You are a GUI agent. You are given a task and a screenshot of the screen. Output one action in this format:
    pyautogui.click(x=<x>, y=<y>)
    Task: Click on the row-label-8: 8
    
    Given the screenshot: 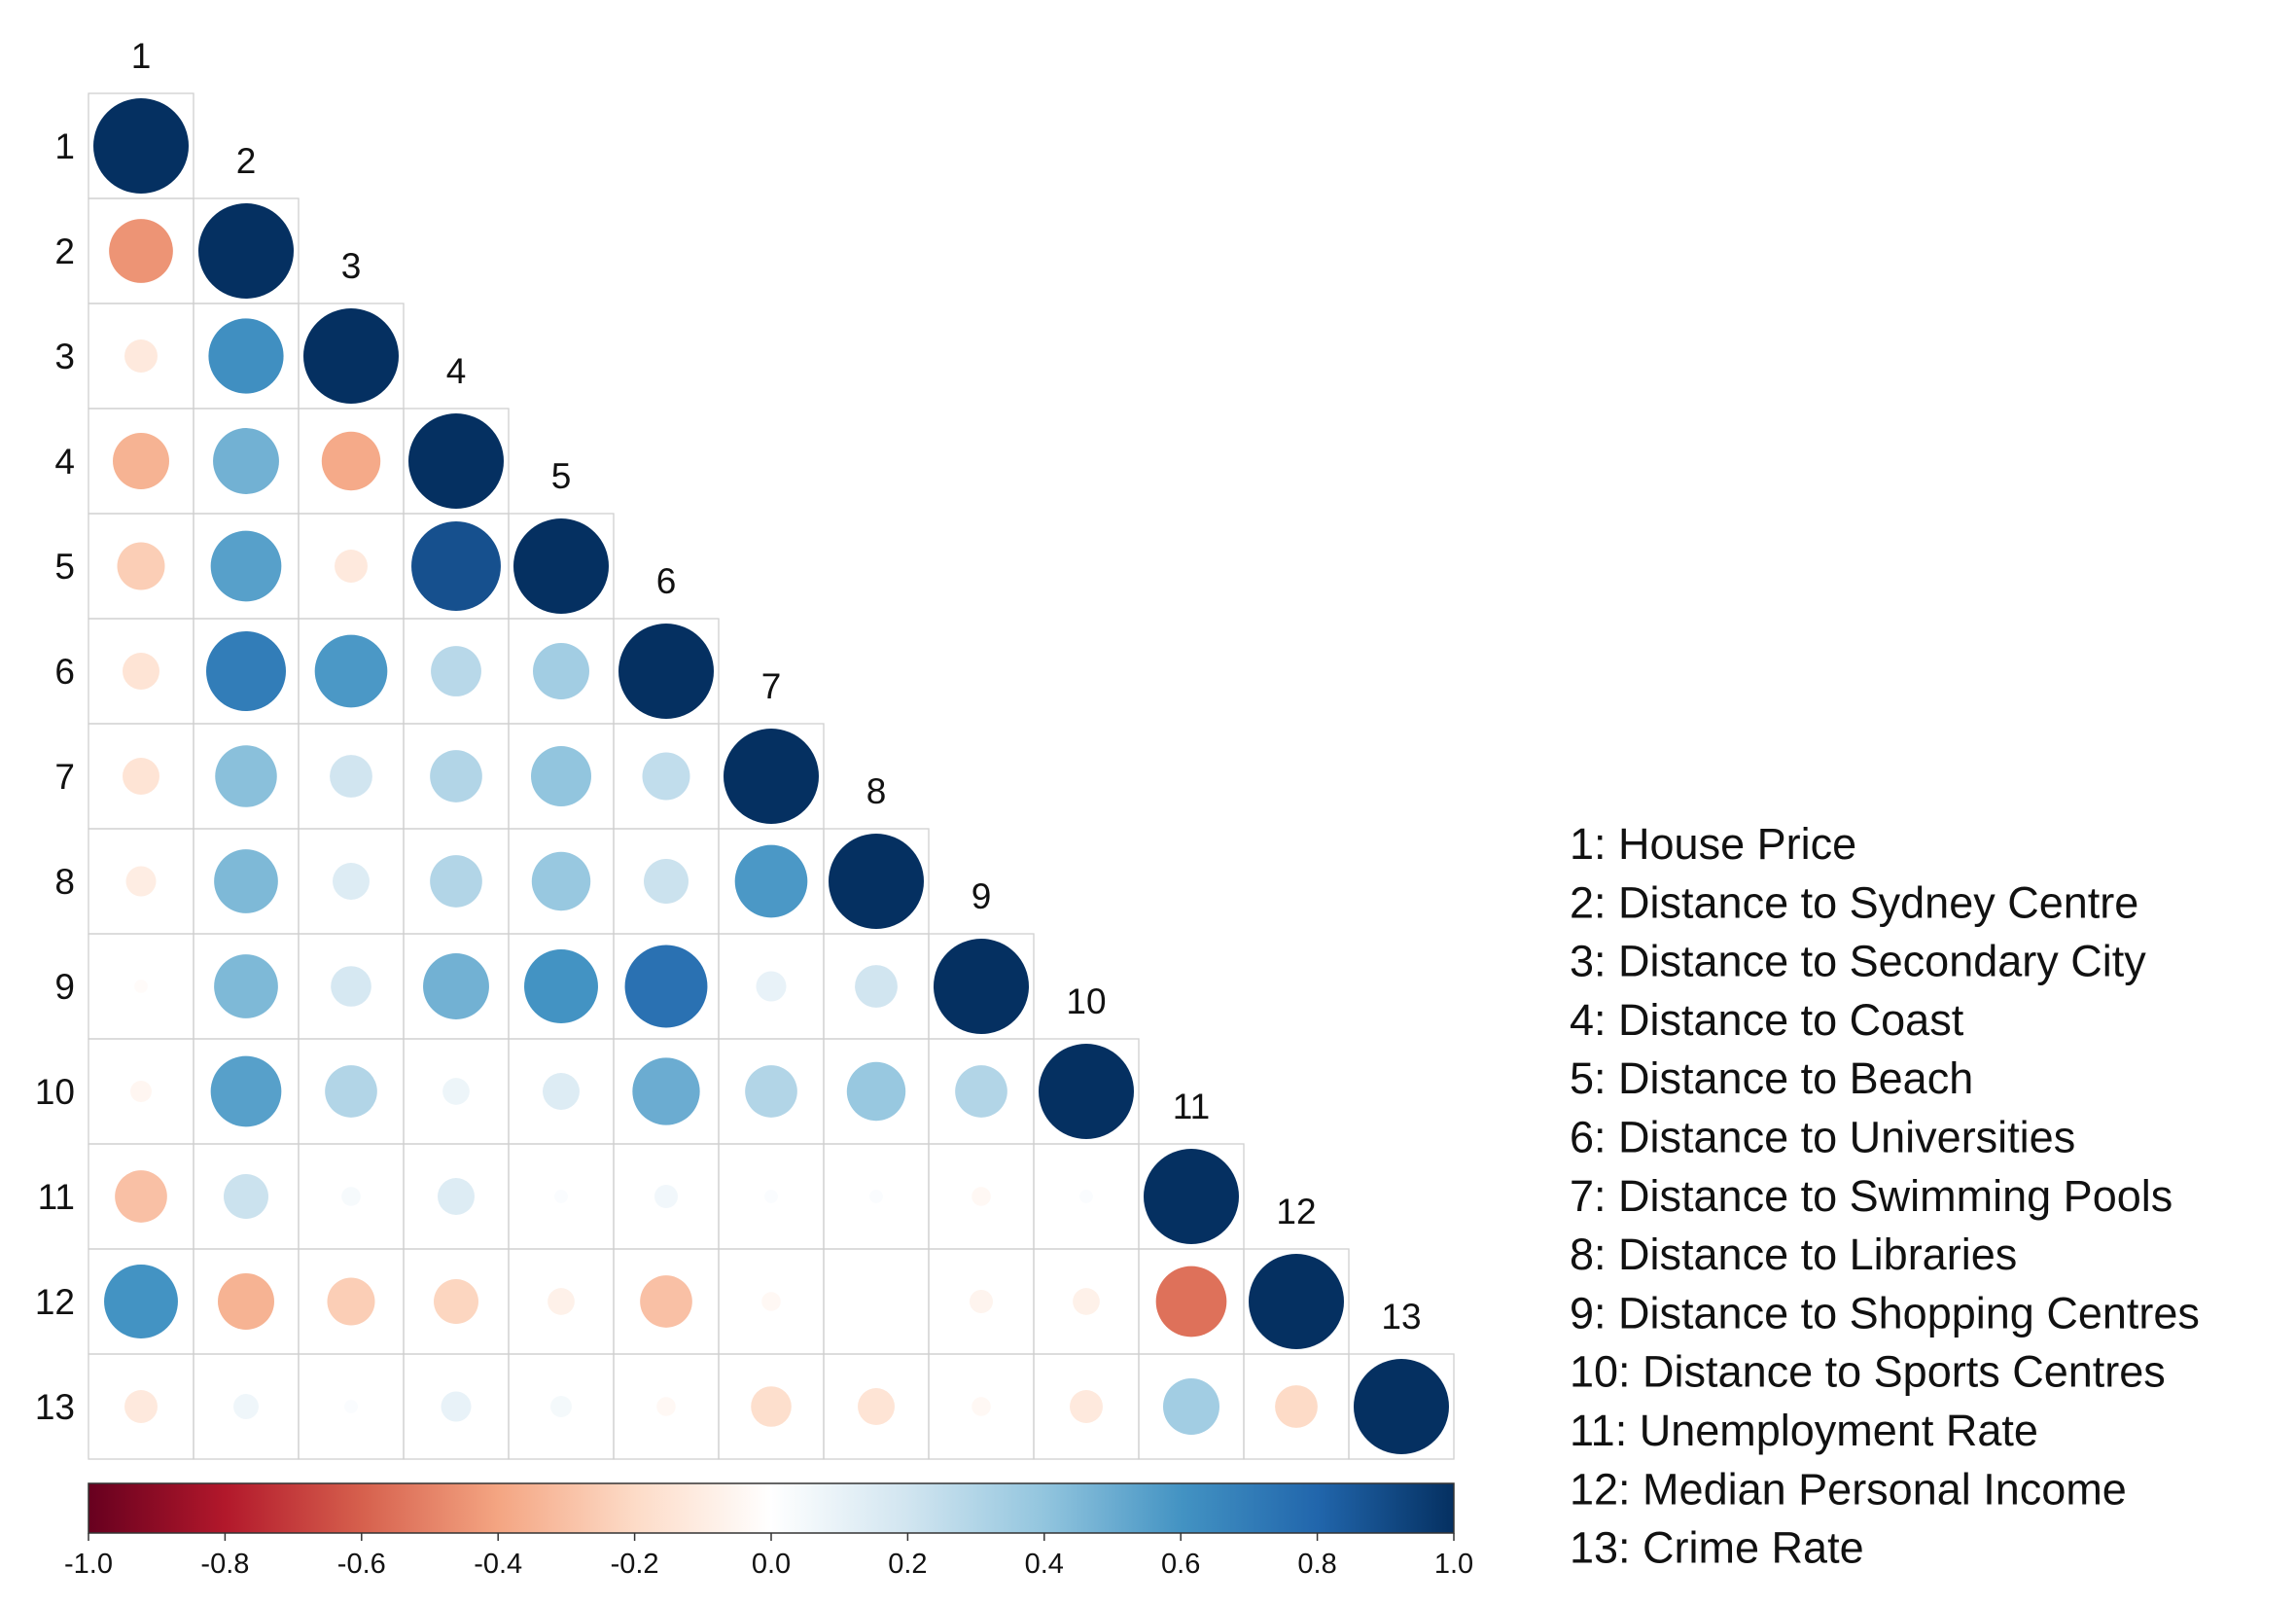 What is the action you would take?
    pyautogui.click(x=65, y=882)
    